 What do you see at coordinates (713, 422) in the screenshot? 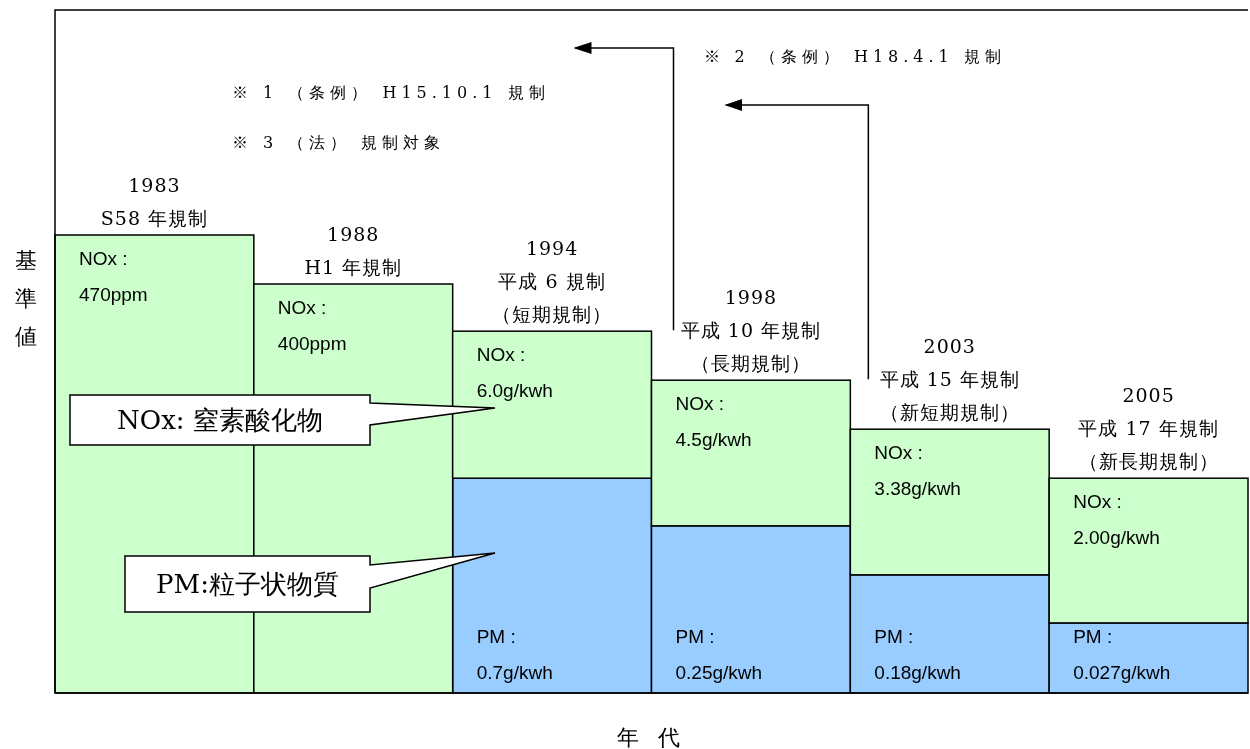
I see `annotation: NOx : 4.5g/kwh` at bounding box center [713, 422].